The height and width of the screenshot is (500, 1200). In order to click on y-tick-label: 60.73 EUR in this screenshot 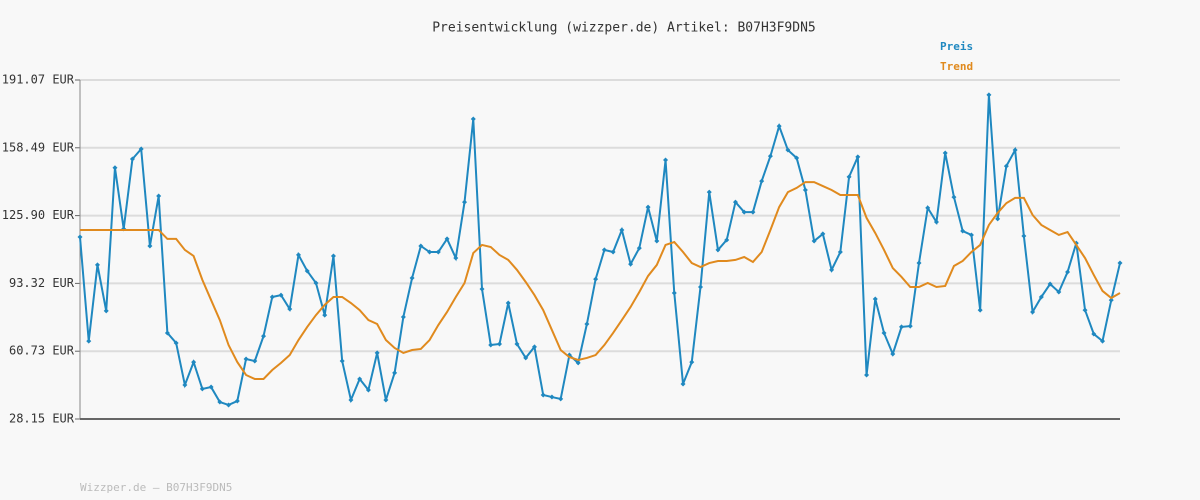, I will do `click(42, 351)`.